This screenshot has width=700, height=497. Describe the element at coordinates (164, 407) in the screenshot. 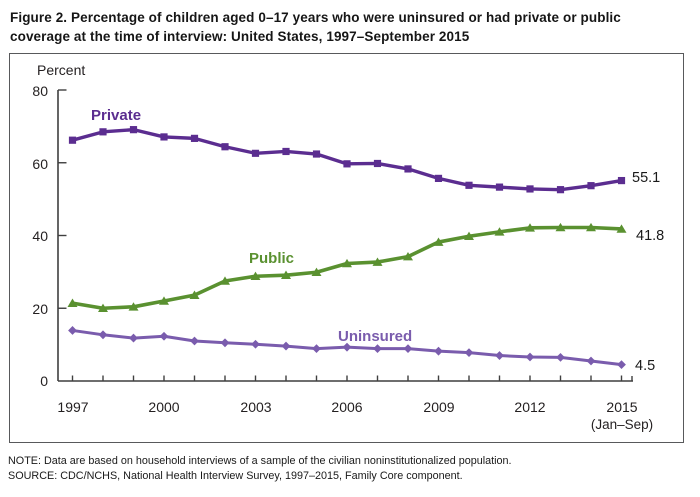

I see `x-tick-2000: 2000` at that location.